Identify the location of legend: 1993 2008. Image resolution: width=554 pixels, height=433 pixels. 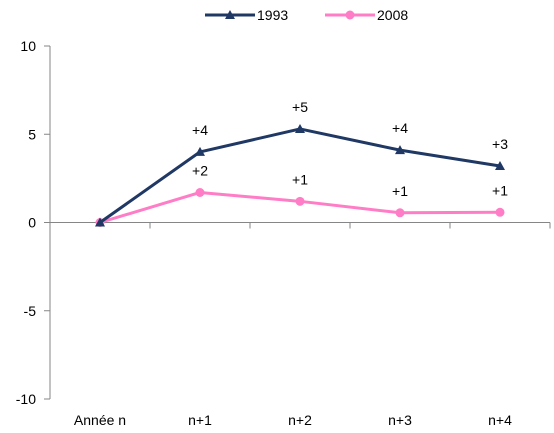
(306, 15).